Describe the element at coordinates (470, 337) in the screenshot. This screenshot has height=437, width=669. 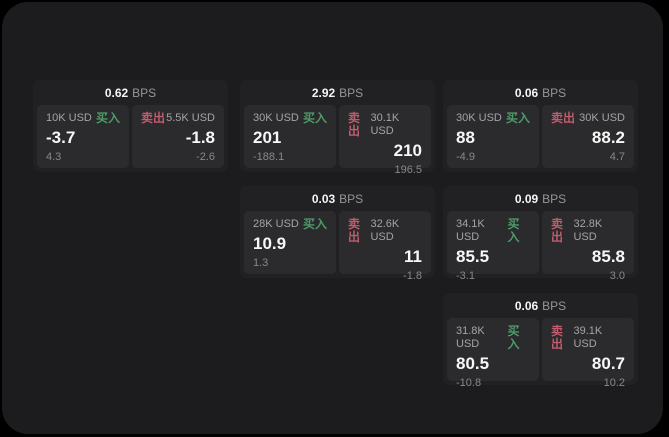
I see `buy-amount: 31.8K USD` at that location.